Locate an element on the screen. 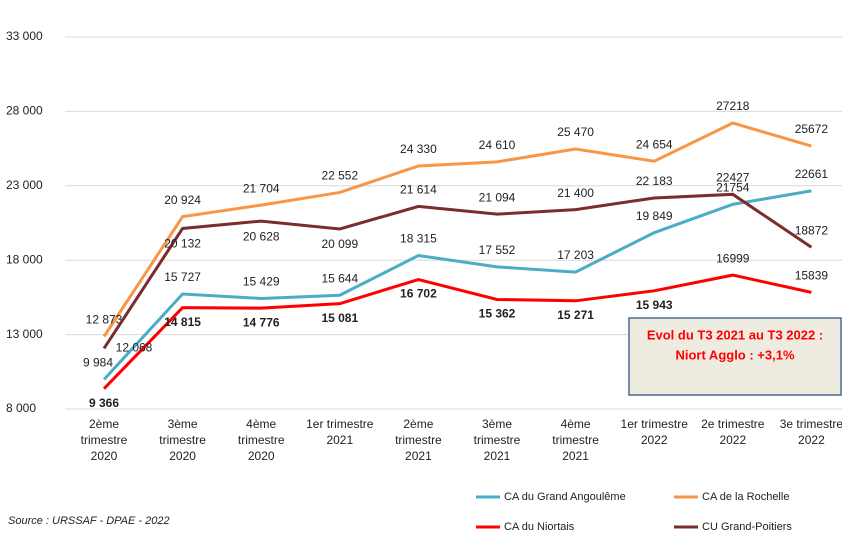 This screenshot has width=842, height=535. data-label: 15 943 is located at coordinates (654, 305).